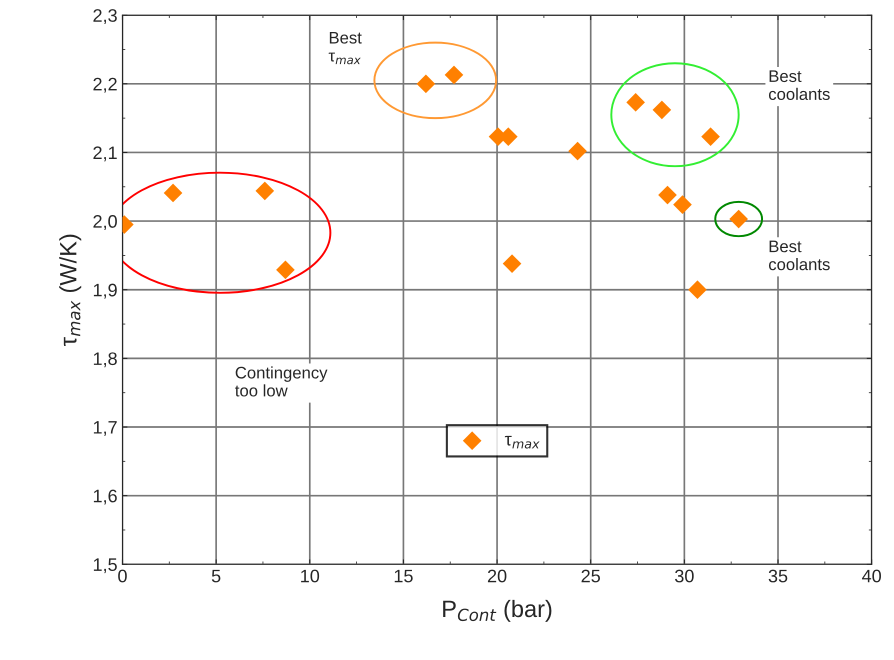 The width and height of the screenshot is (894, 660). I want to click on y-tick-label: 2,3, so click(105, 16).